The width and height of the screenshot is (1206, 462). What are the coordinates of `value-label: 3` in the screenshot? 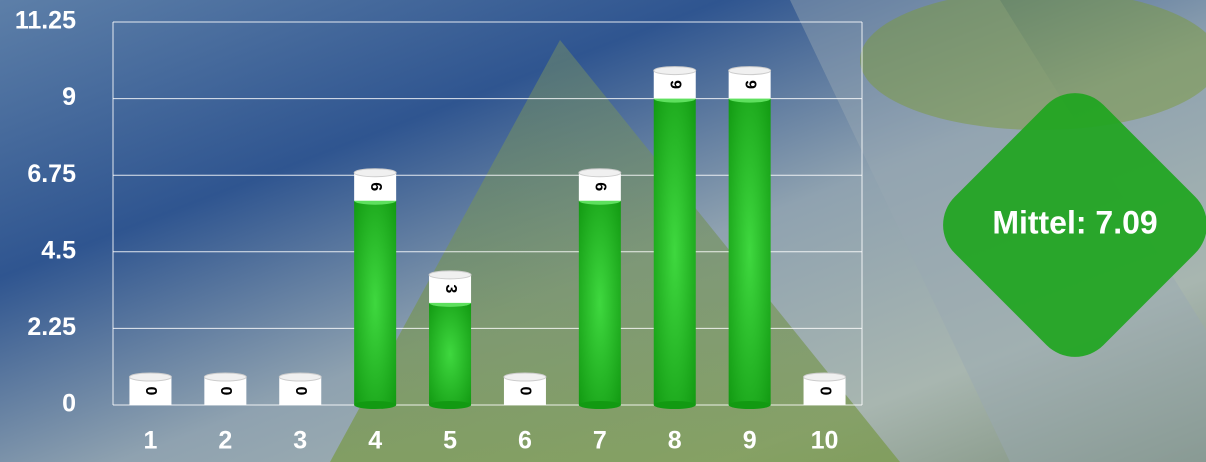 It's located at (450, 288).